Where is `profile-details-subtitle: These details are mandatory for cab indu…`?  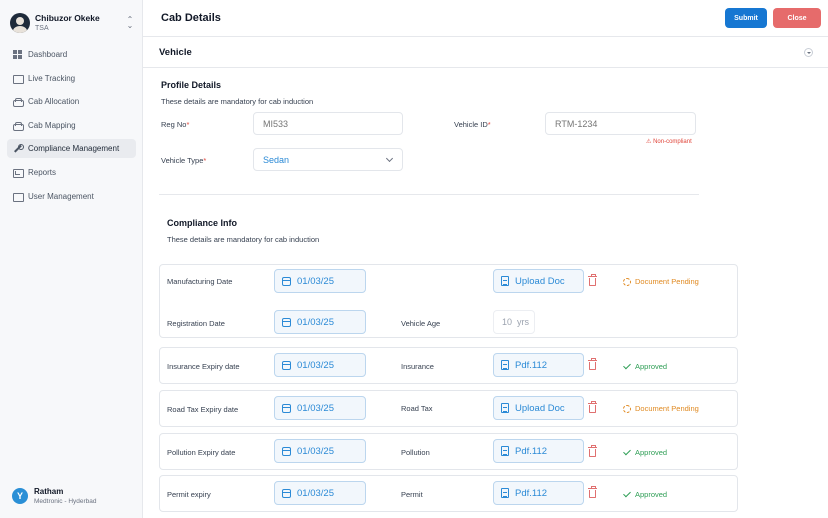 profile-details-subtitle: These details are mandatory for cab indu… is located at coordinates (237, 101).